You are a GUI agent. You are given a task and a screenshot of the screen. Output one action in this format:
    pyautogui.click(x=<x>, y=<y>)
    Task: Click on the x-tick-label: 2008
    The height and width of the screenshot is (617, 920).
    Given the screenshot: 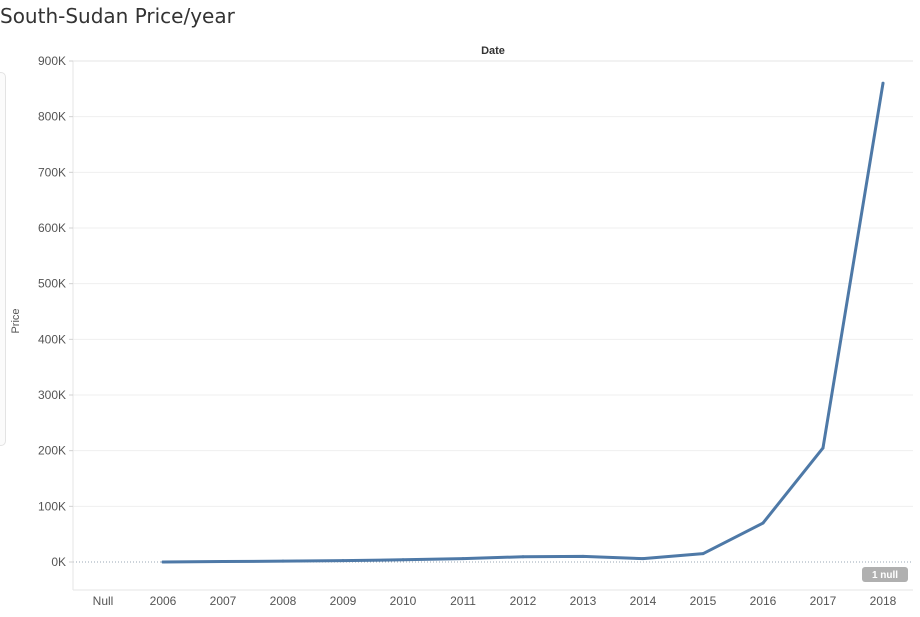 What is the action you would take?
    pyautogui.click(x=283, y=601)
    